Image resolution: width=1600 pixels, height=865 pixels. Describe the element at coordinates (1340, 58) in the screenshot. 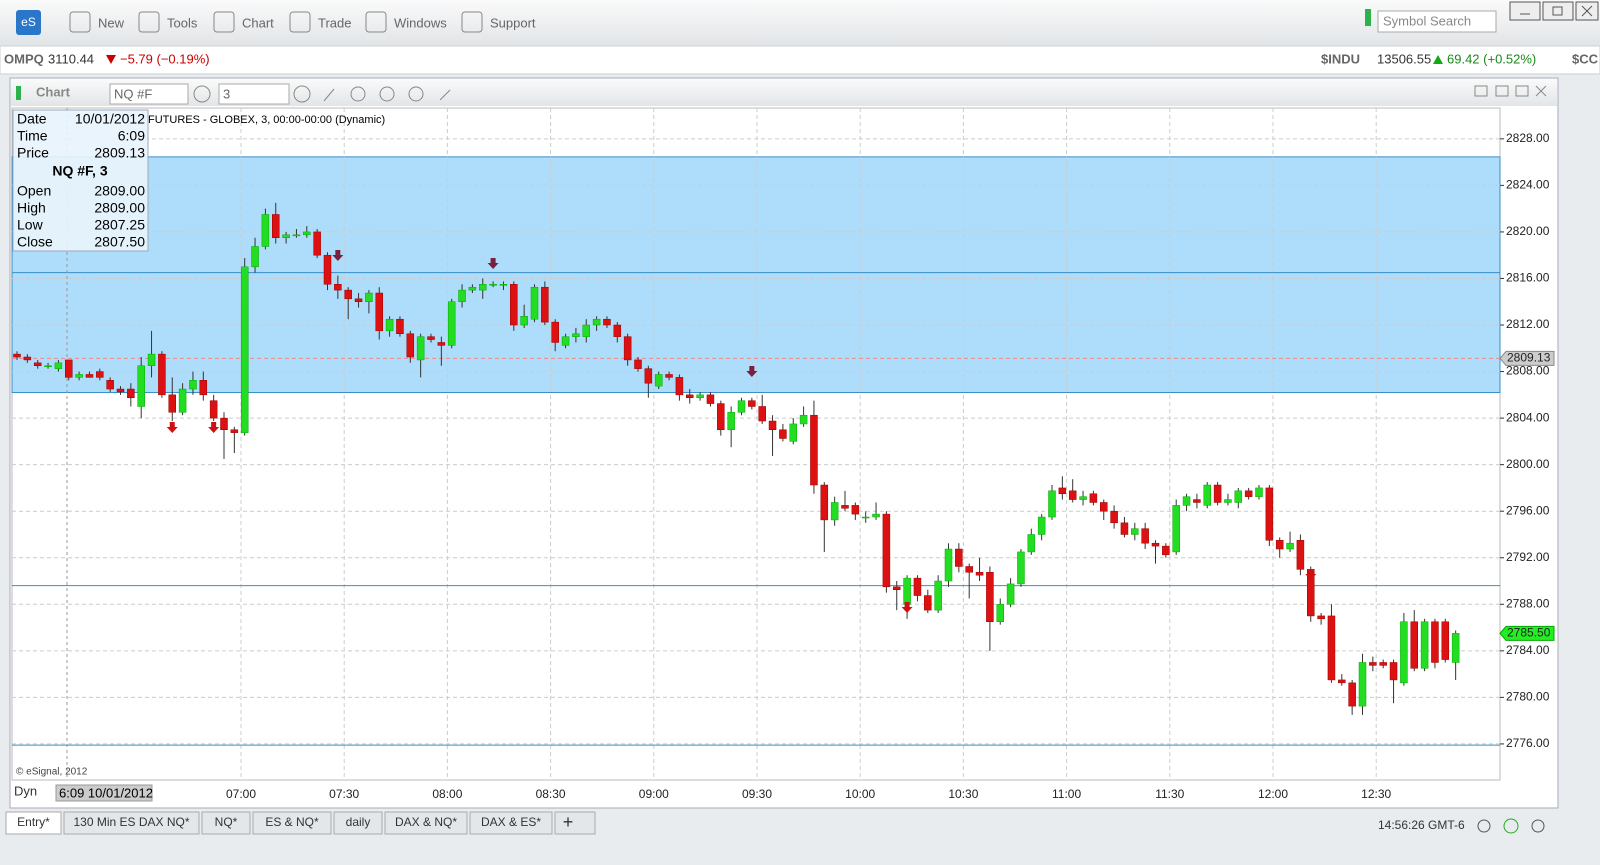

I see `ticker-symbol: $INDU` at that location.